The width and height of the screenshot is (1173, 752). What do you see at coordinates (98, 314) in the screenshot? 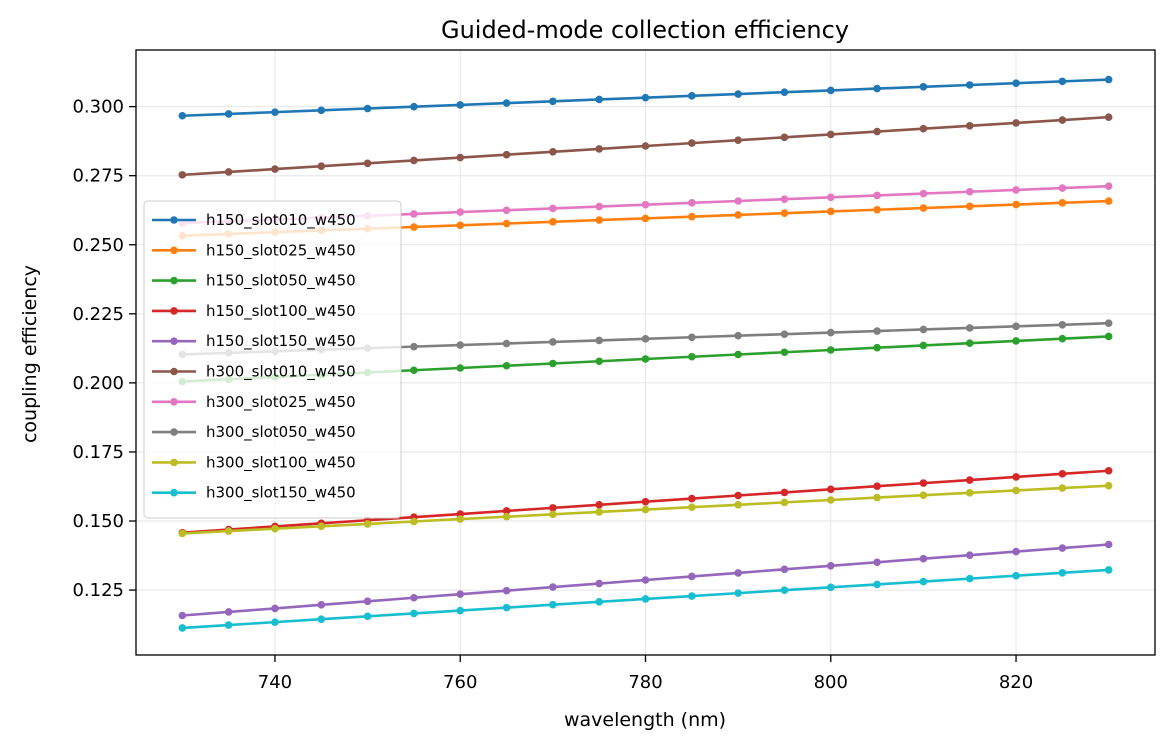
I see `y-tick-label: 0.225` at bounding box center [98, 314].